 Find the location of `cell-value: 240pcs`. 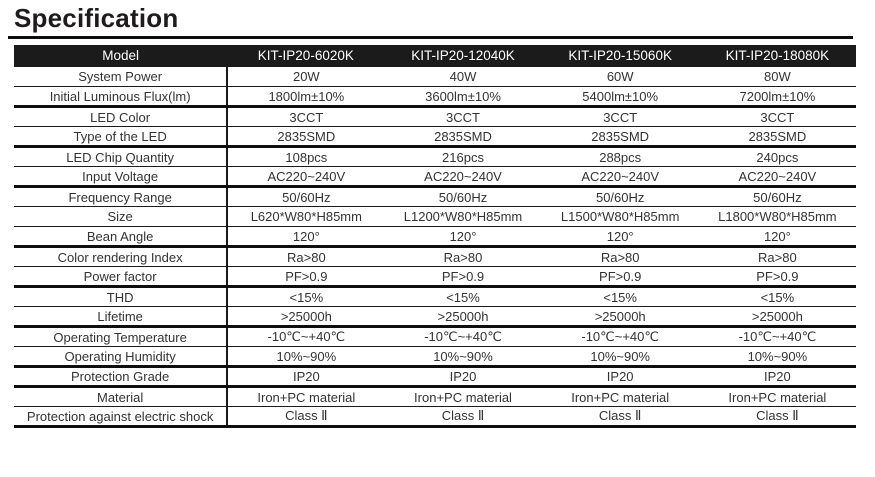

cell-value: 240pcs is located at coordinates (777, 157).